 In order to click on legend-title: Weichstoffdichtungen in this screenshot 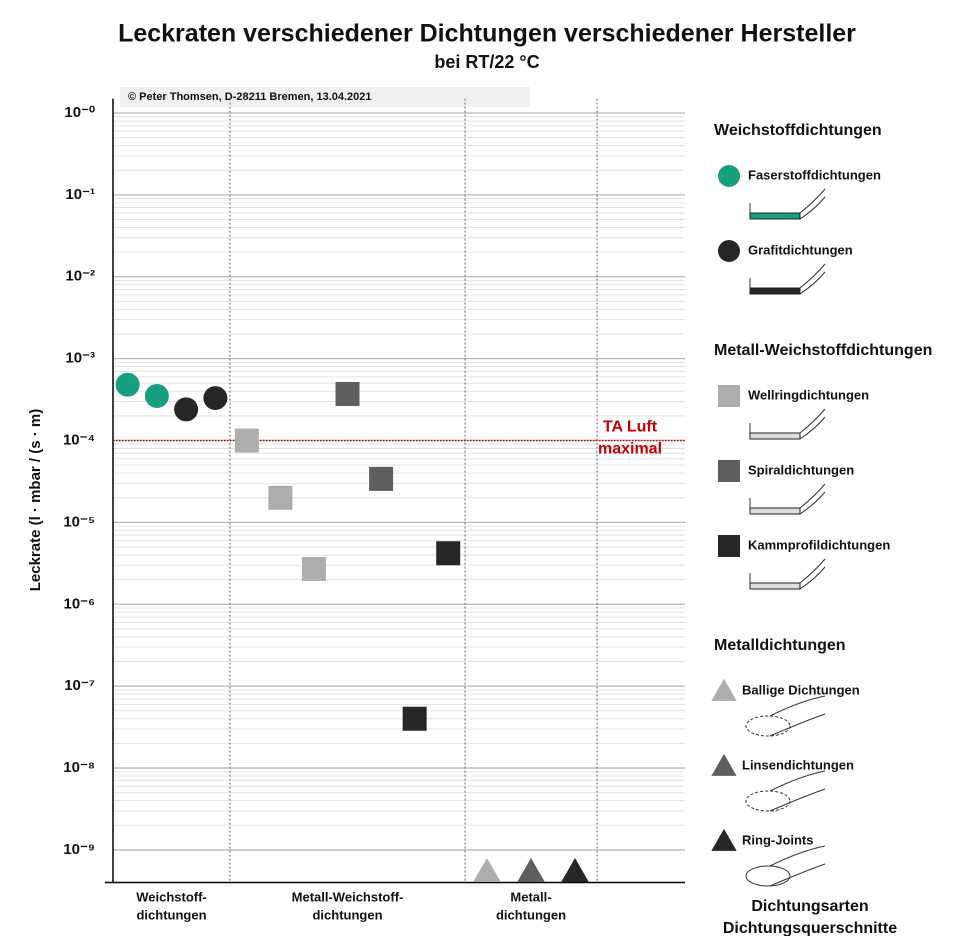, I will do `click(798, 130)`.